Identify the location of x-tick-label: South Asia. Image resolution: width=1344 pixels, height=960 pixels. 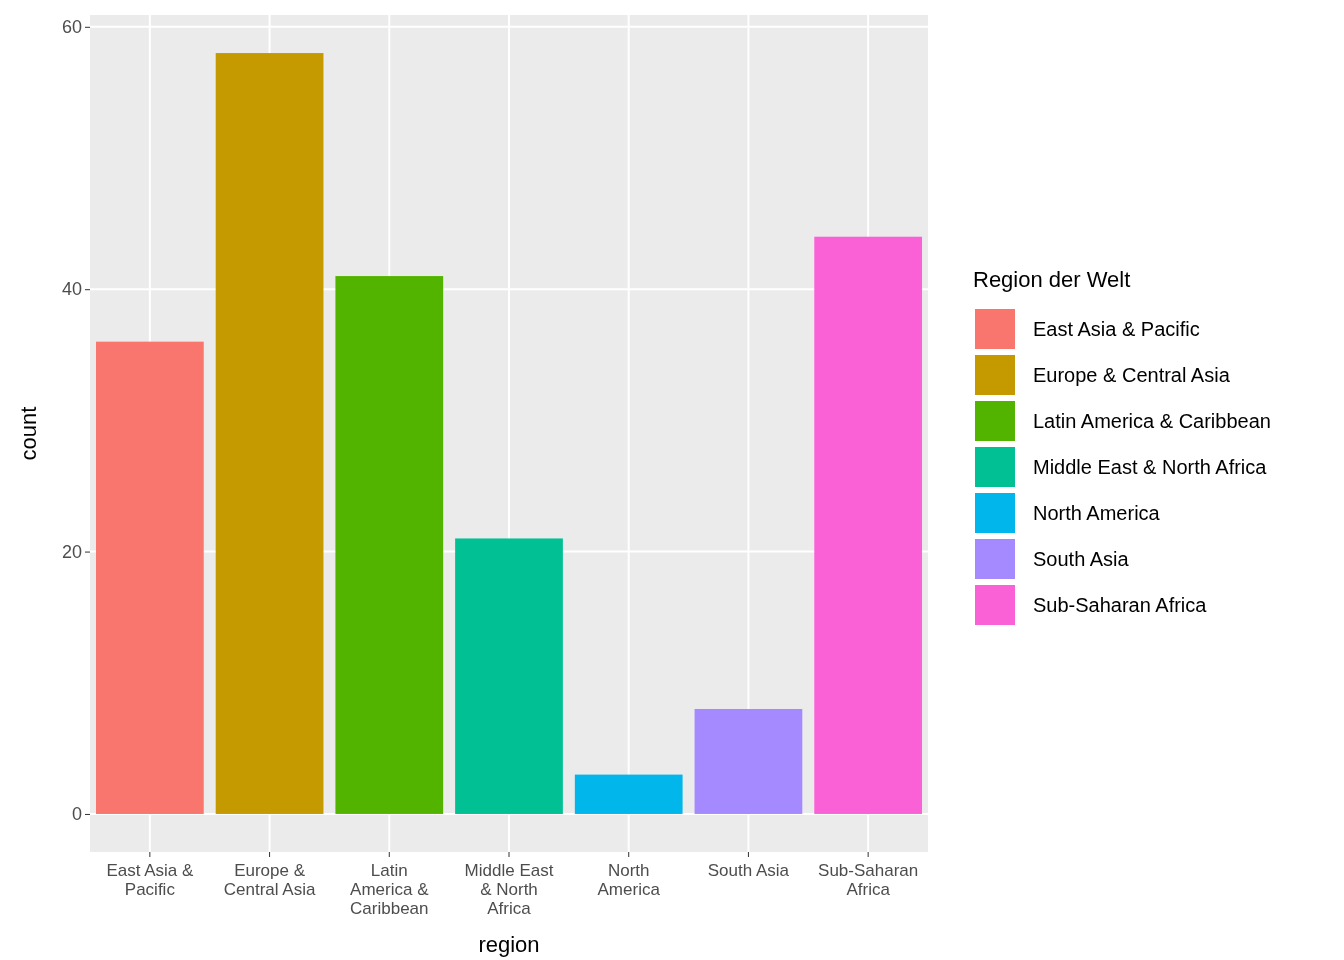
(748, 870).